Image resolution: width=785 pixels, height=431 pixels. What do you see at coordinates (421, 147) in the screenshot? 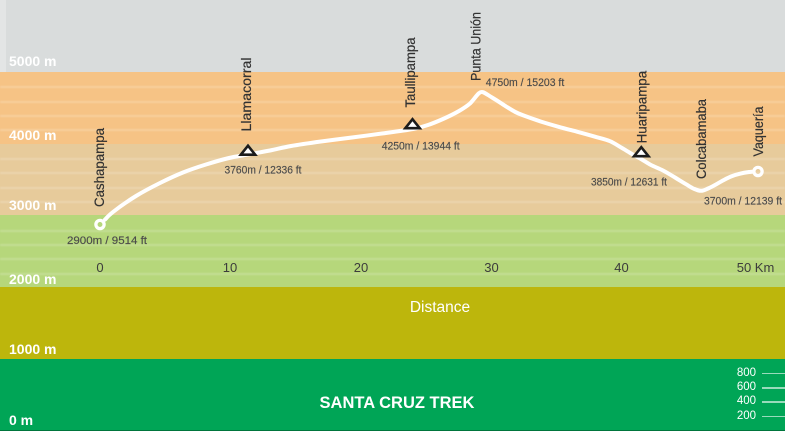
I see `svg-text: 4250m / 13944 ft` at bounding box center [421, 147].